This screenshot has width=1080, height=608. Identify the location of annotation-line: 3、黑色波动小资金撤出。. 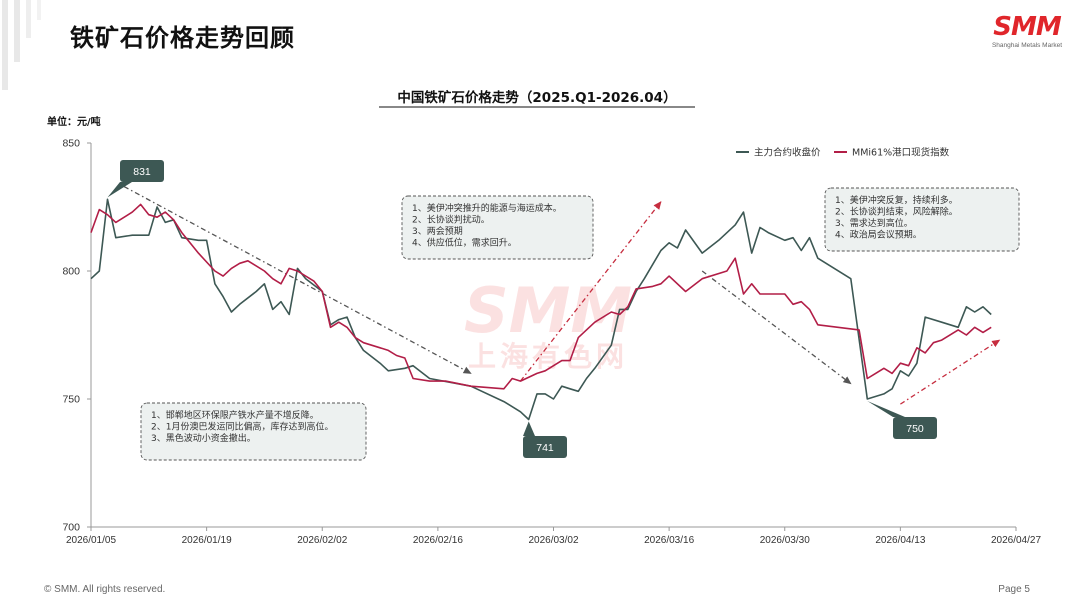
(203, 438).